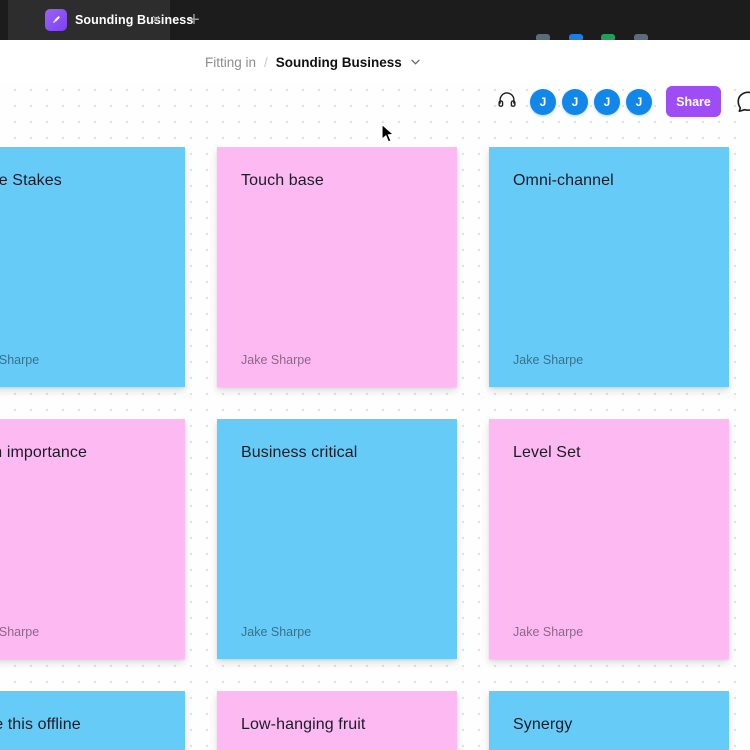  What do you see at coordinates (609, 267) in the screenshot?
I see `sticky-note: Omni-channel Jake Sharpe` at bounding box center [609, 267].